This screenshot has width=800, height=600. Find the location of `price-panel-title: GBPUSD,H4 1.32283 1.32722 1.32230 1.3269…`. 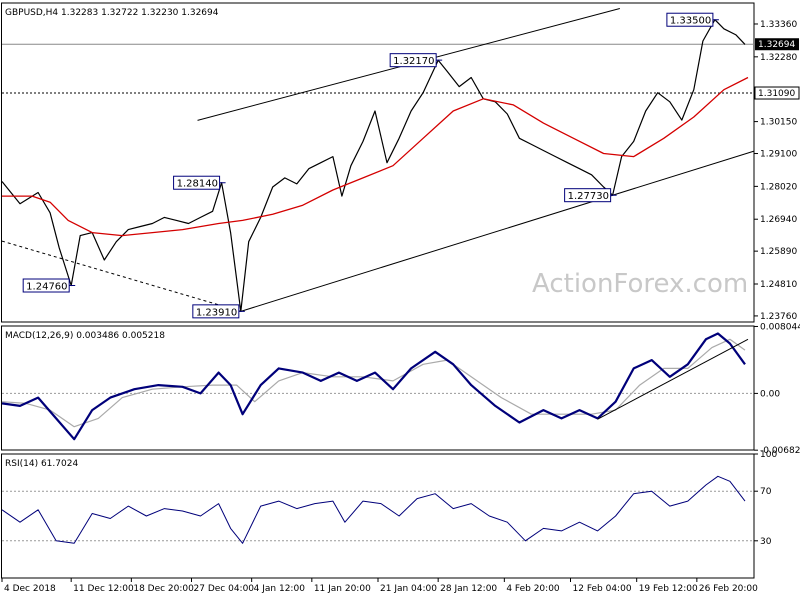

price-panel-title: GBPUSD,H4 1.32283 1.32722 1.32230 1.3269… is located at coordinates (112, 13).